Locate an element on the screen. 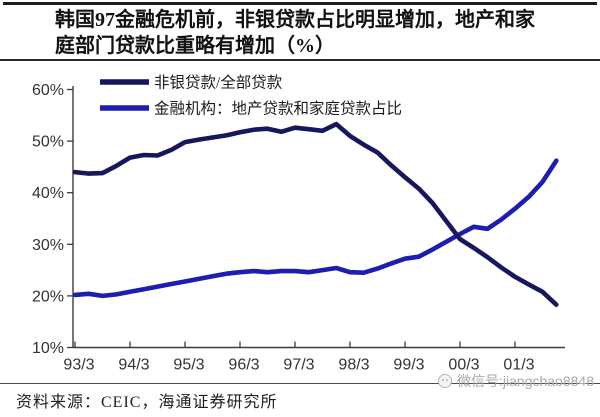 The width and height of the screenshot is (600, 417). x-tick-label: 96/3 is located at coordinates (243, 365).